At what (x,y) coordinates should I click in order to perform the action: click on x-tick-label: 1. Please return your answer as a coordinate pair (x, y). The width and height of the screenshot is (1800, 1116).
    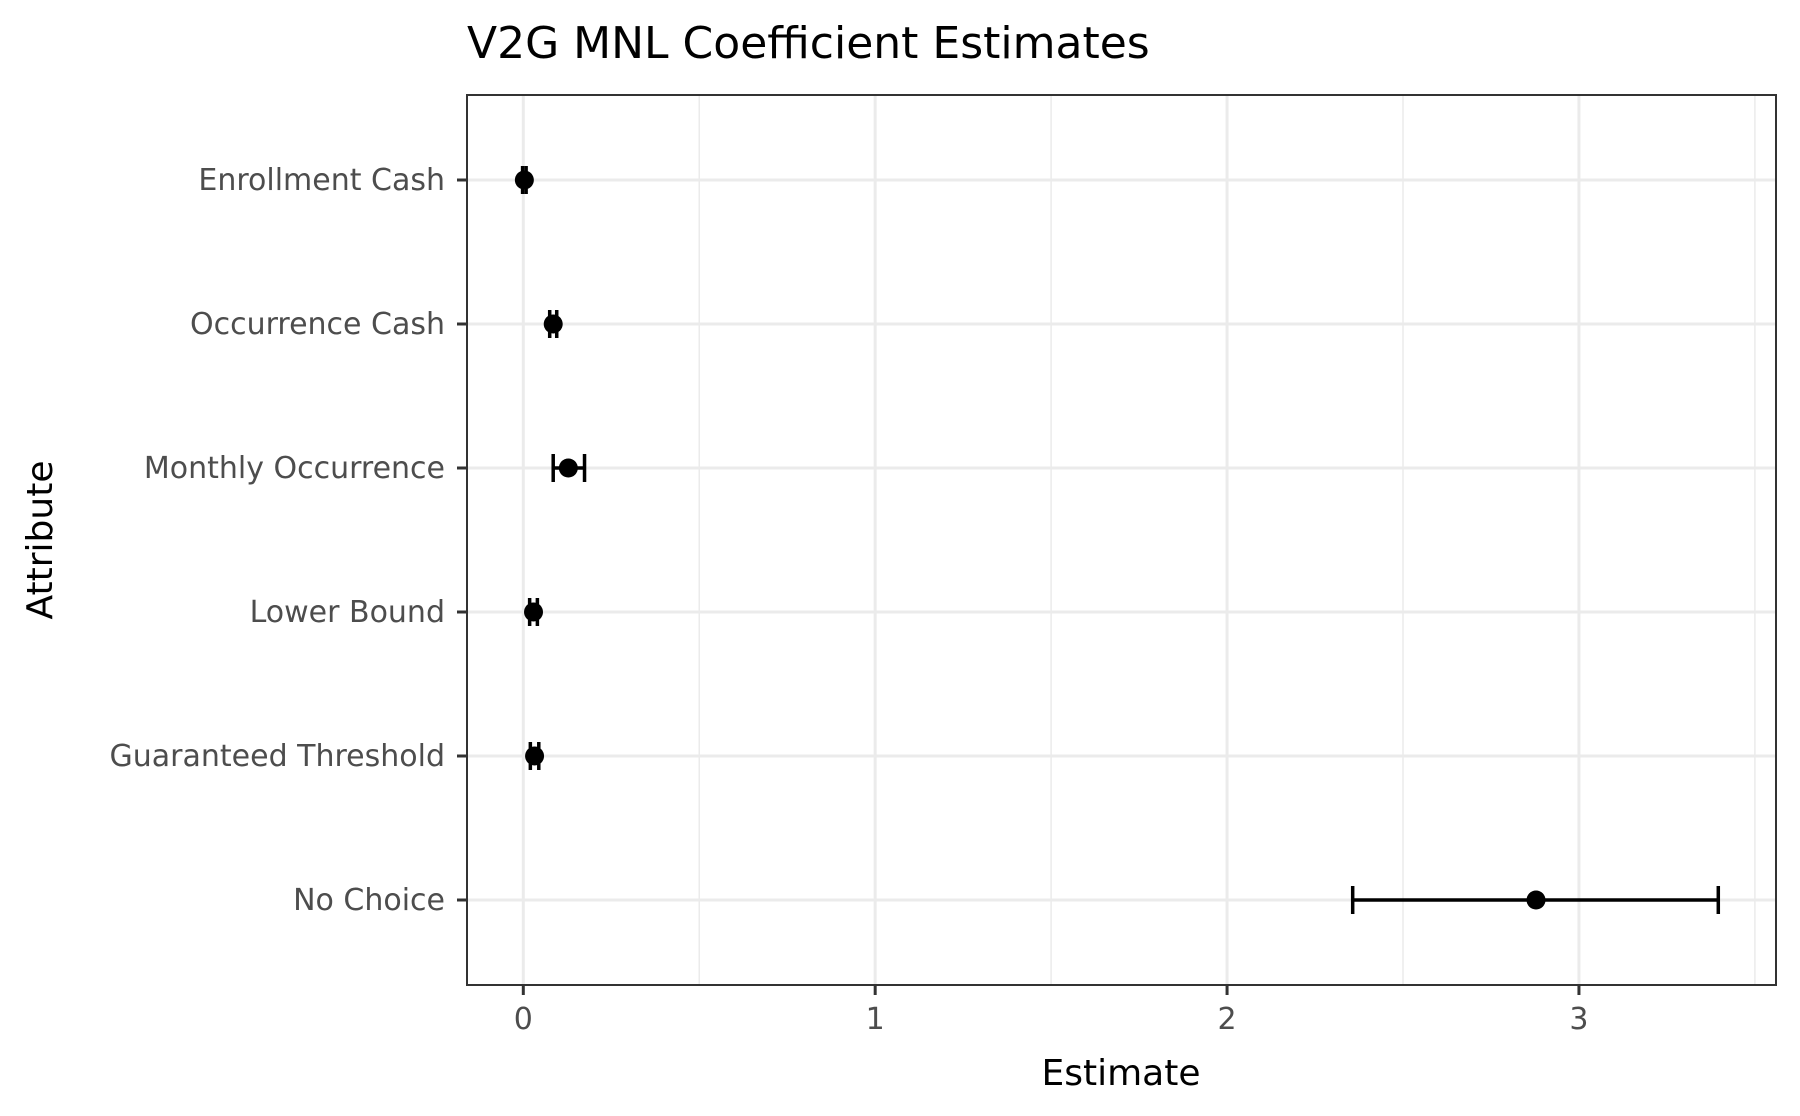
    Looking at the image, I should click on (875, 1019).